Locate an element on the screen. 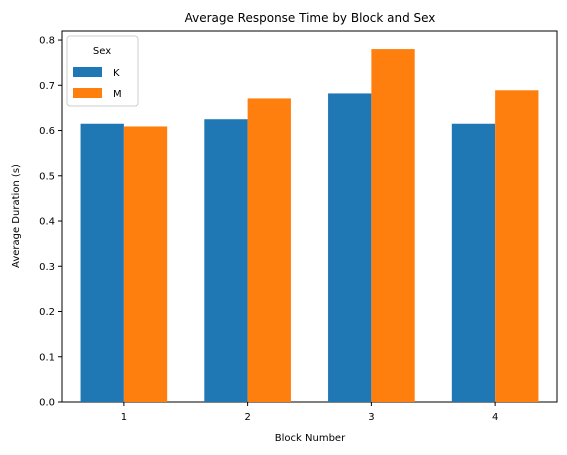 The height and width of the screenshot is (455, 567). x-tick-label: 2 is located at coordinates (247, 417).